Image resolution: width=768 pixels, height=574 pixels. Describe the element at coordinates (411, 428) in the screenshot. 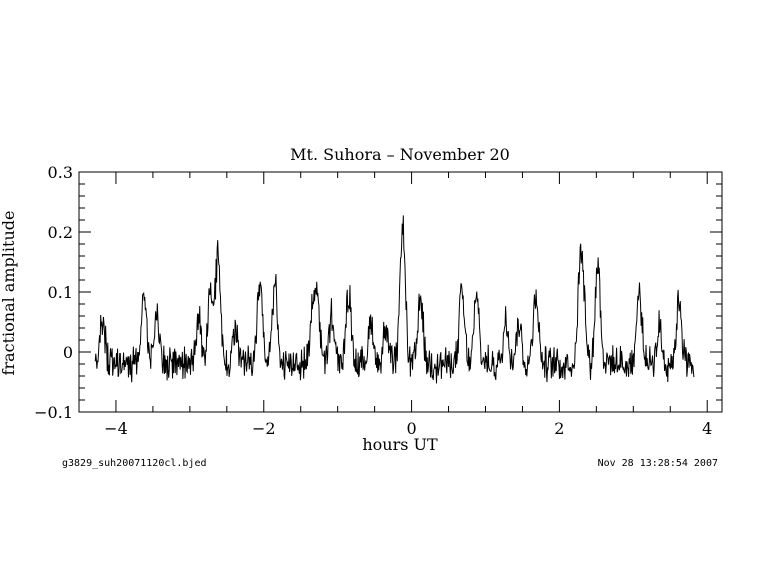

I see `x-tick-label: 0` at that location.